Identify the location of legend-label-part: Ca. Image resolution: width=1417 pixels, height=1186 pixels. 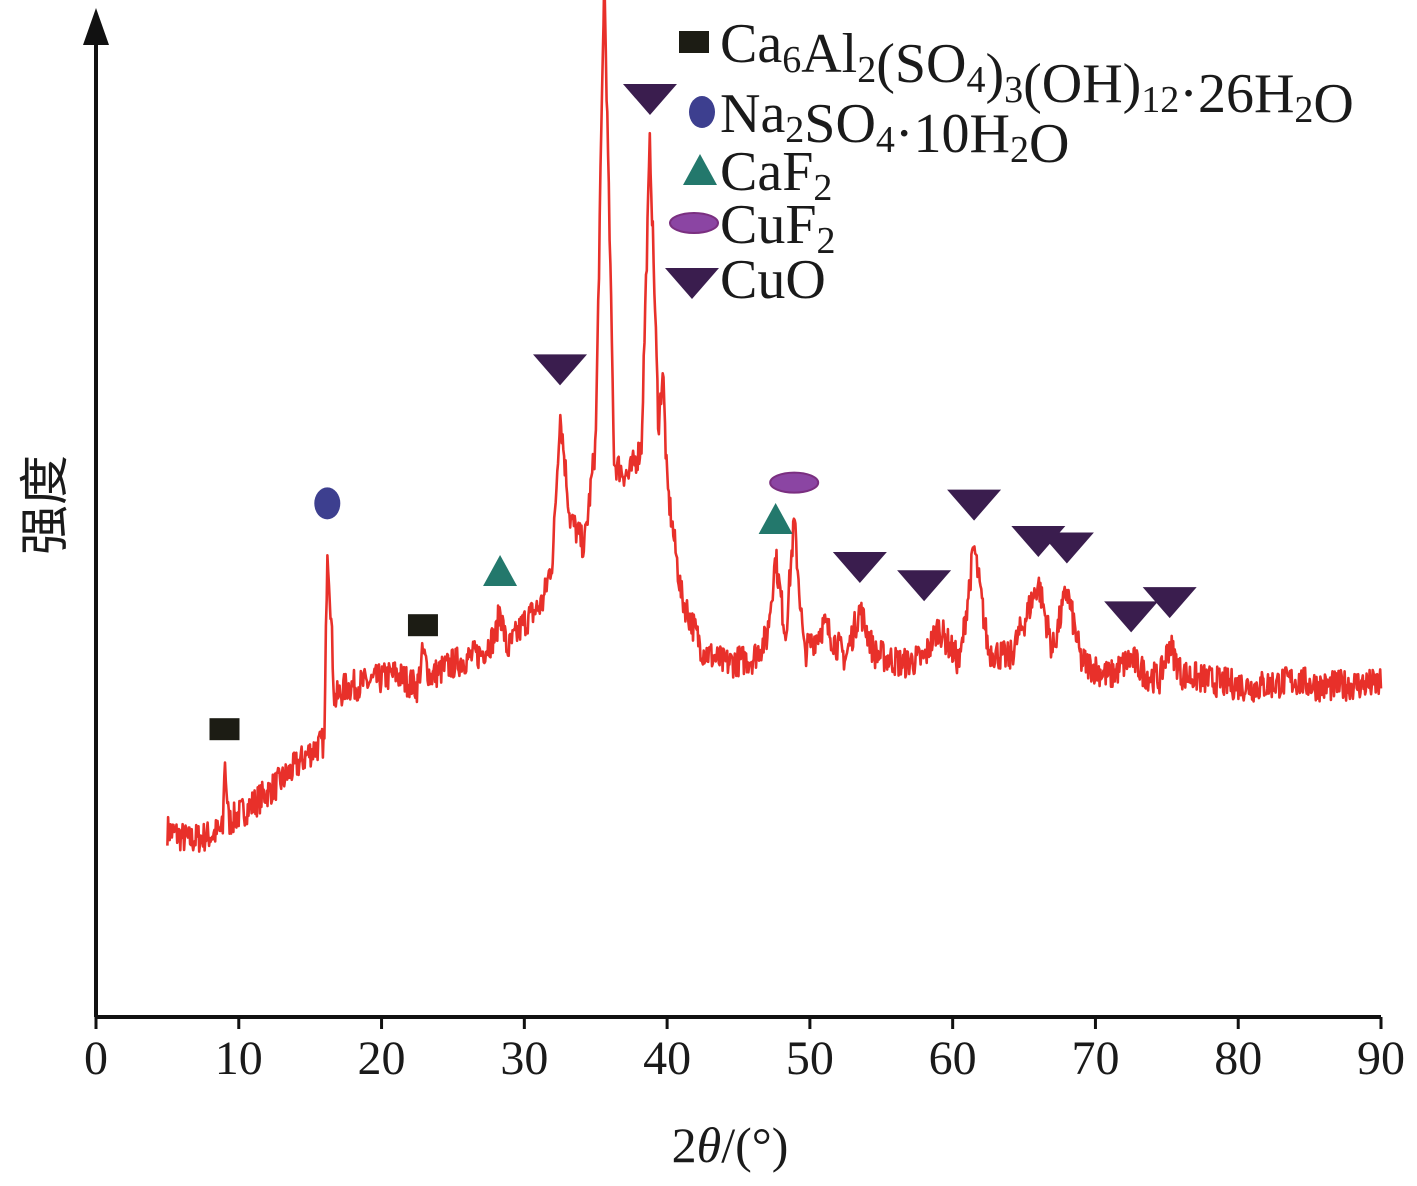
(751, 44).